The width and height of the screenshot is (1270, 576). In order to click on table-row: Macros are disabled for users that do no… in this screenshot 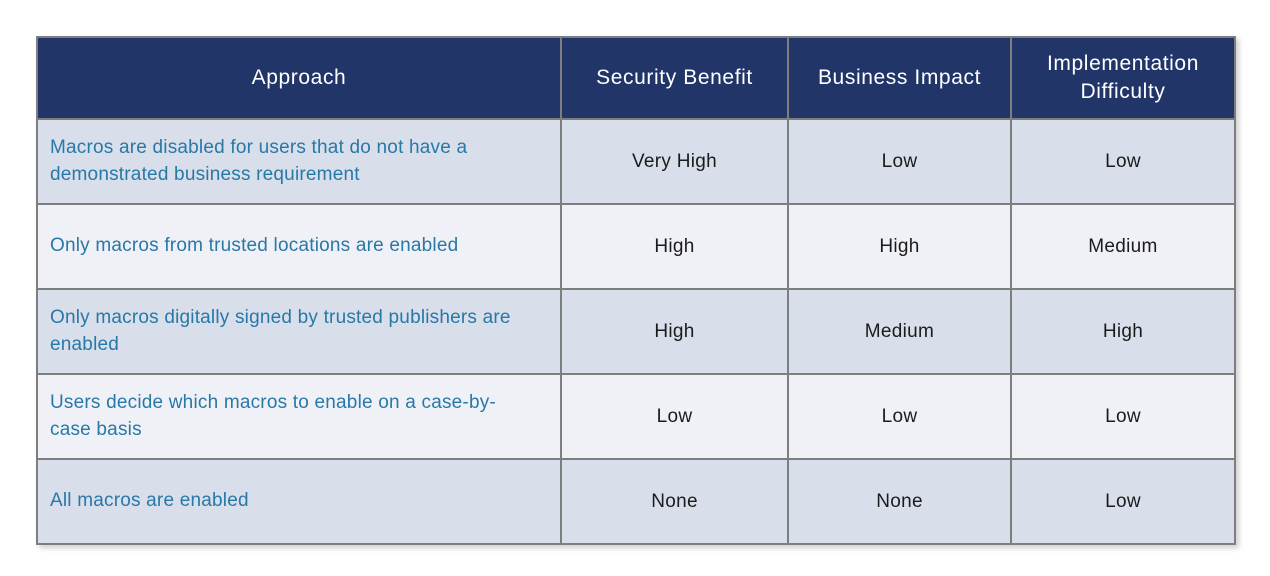, I will do `click(636, 161)`.